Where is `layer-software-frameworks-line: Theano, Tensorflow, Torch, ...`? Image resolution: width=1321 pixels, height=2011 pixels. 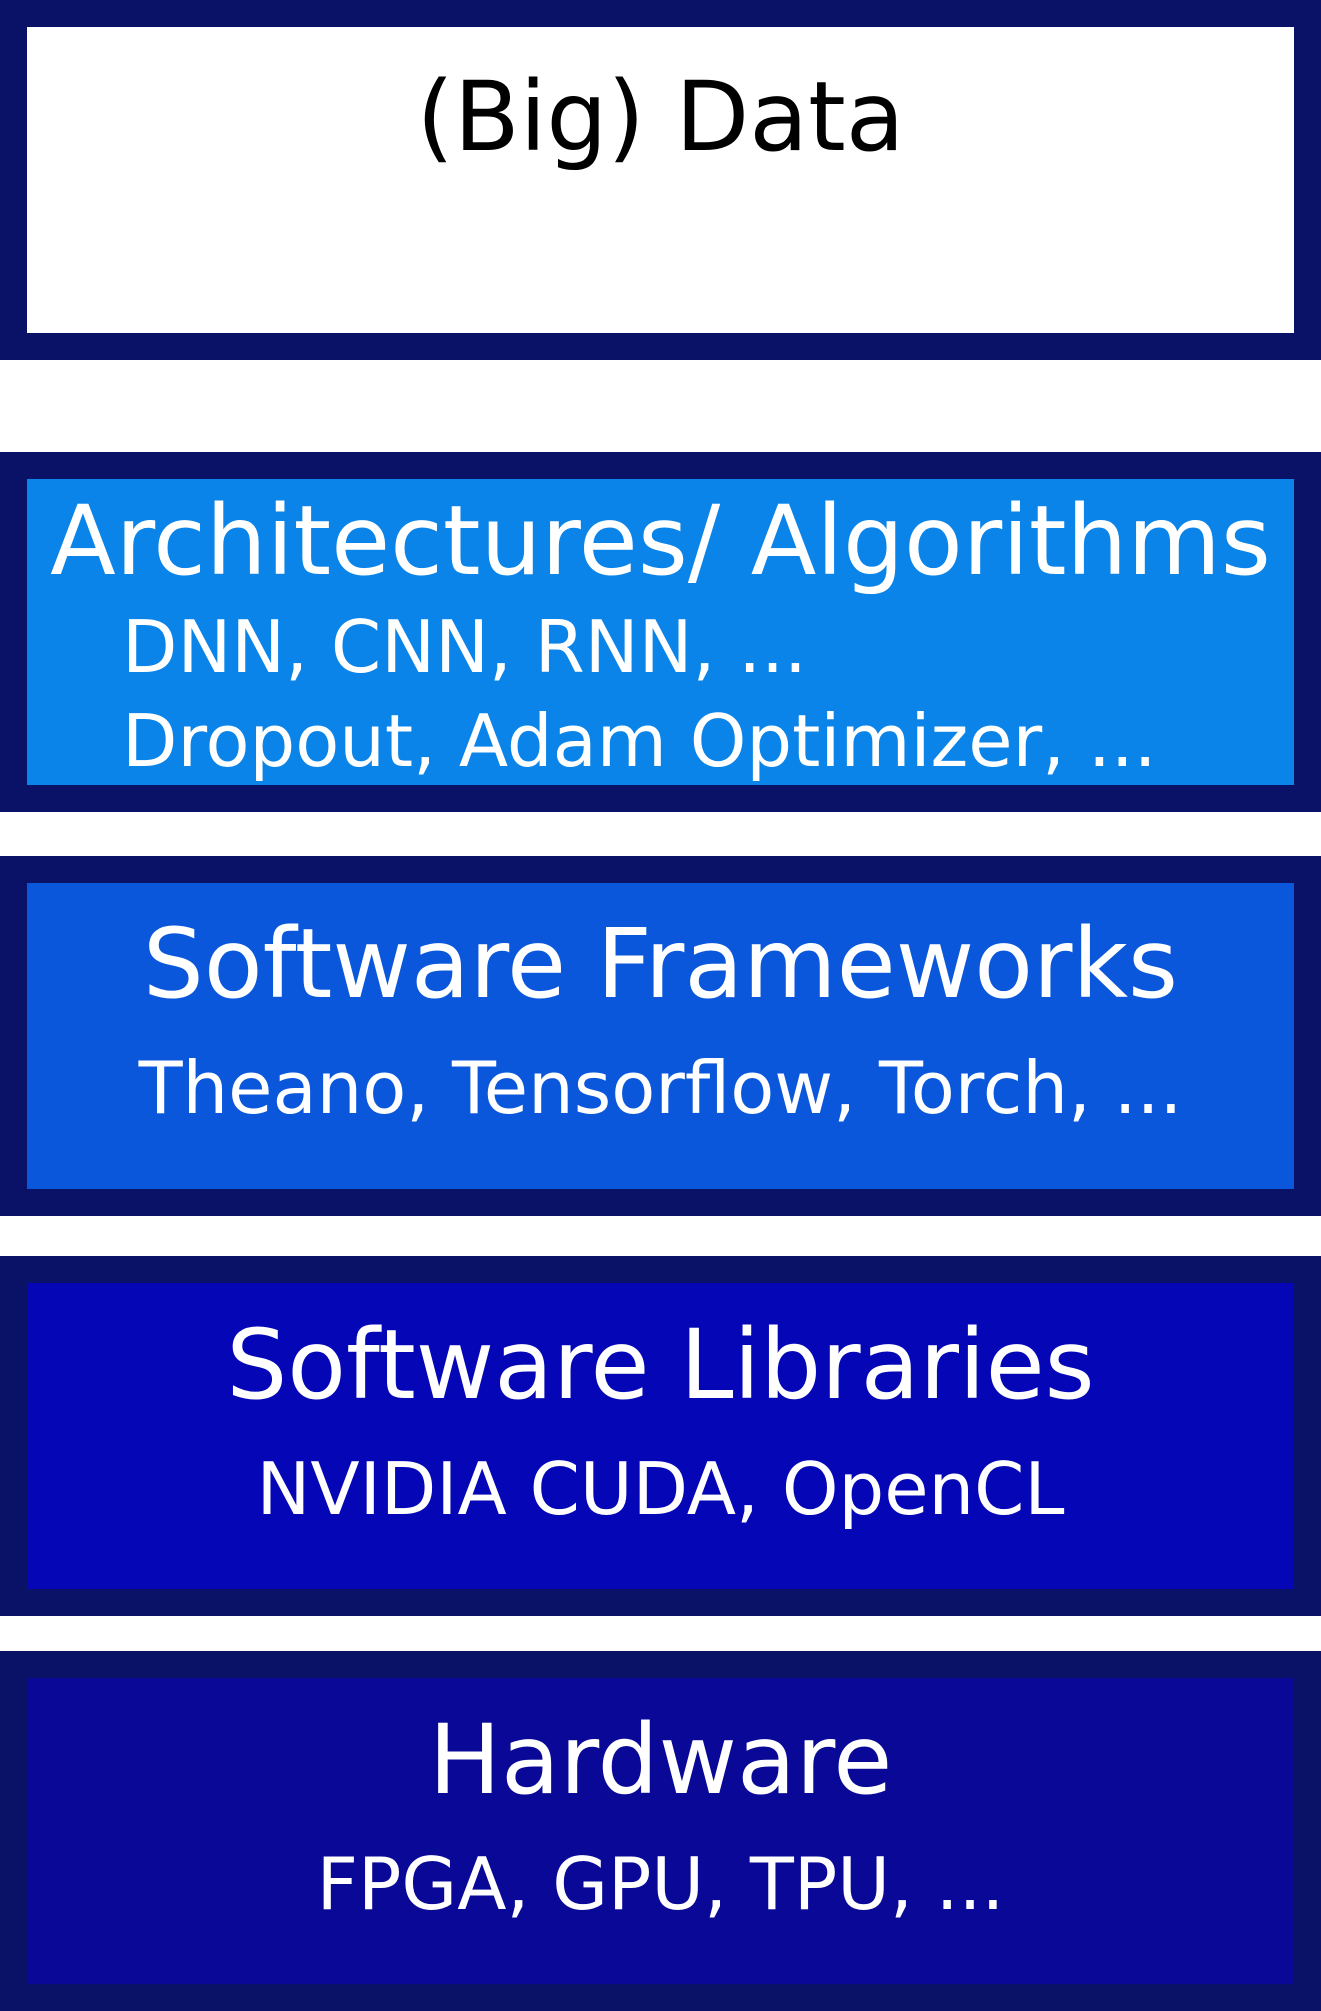
layer-software-frameworks-line: Theano, Tensorflow, Torch, ... is located at coordinates (660, 1088).